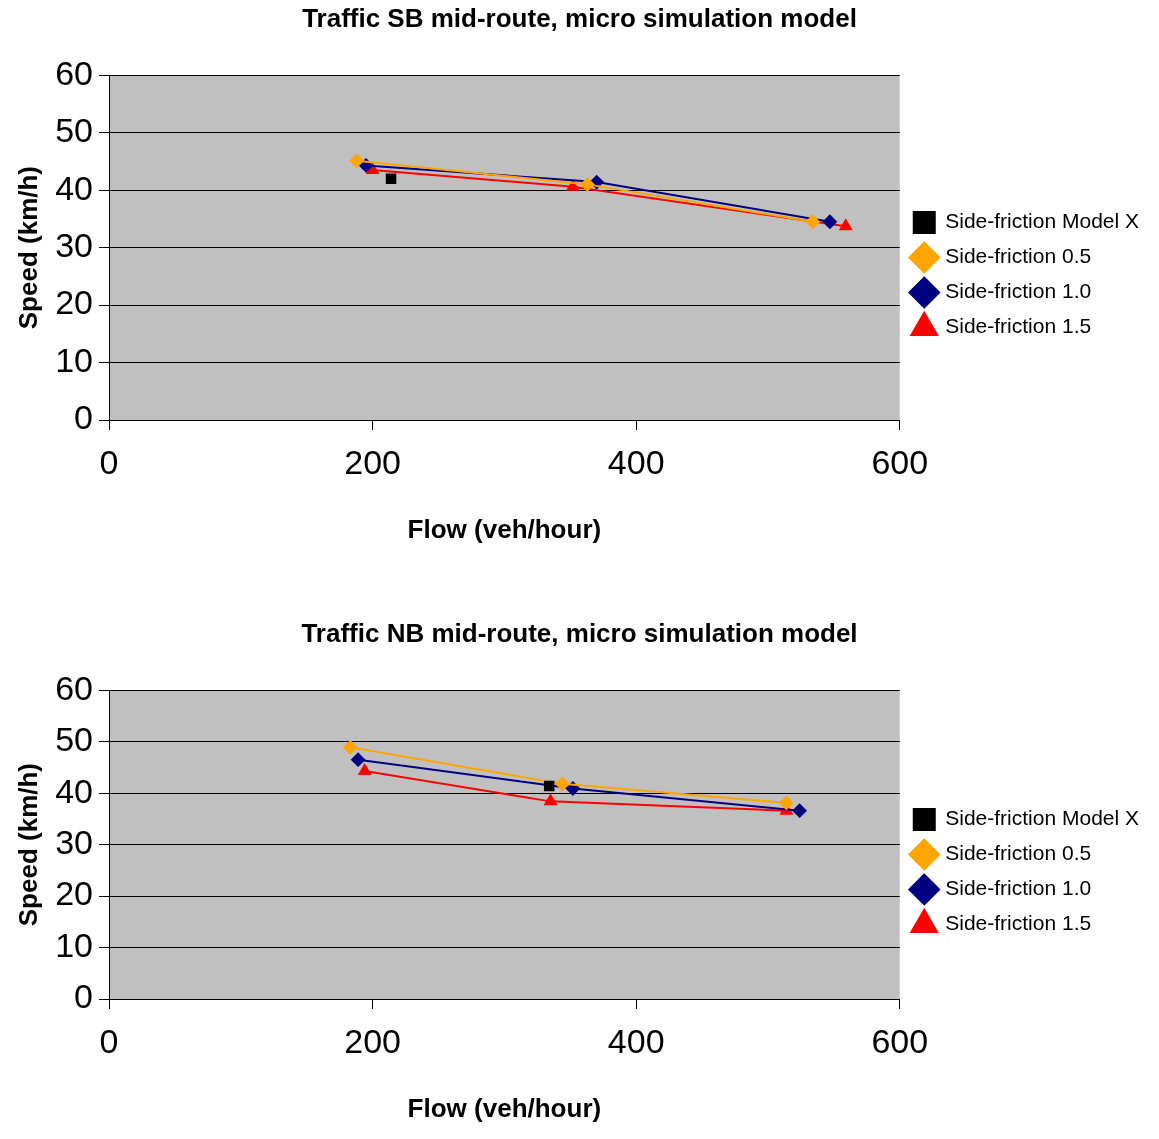 The width and height of the screenshot is (1159, 1139). I want to click on chart-title: Traffic SB mid-route, micro simulation model, so click(579, 17).